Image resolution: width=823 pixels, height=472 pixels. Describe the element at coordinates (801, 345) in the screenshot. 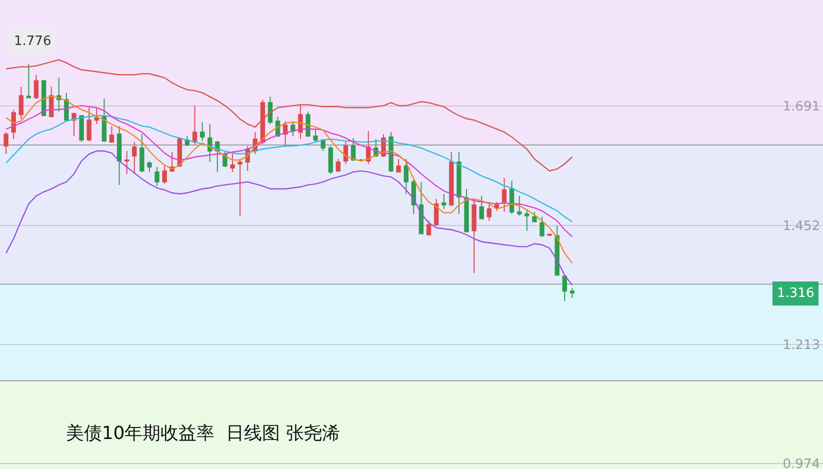

I see `y-tick-label: 1.213` at that location.